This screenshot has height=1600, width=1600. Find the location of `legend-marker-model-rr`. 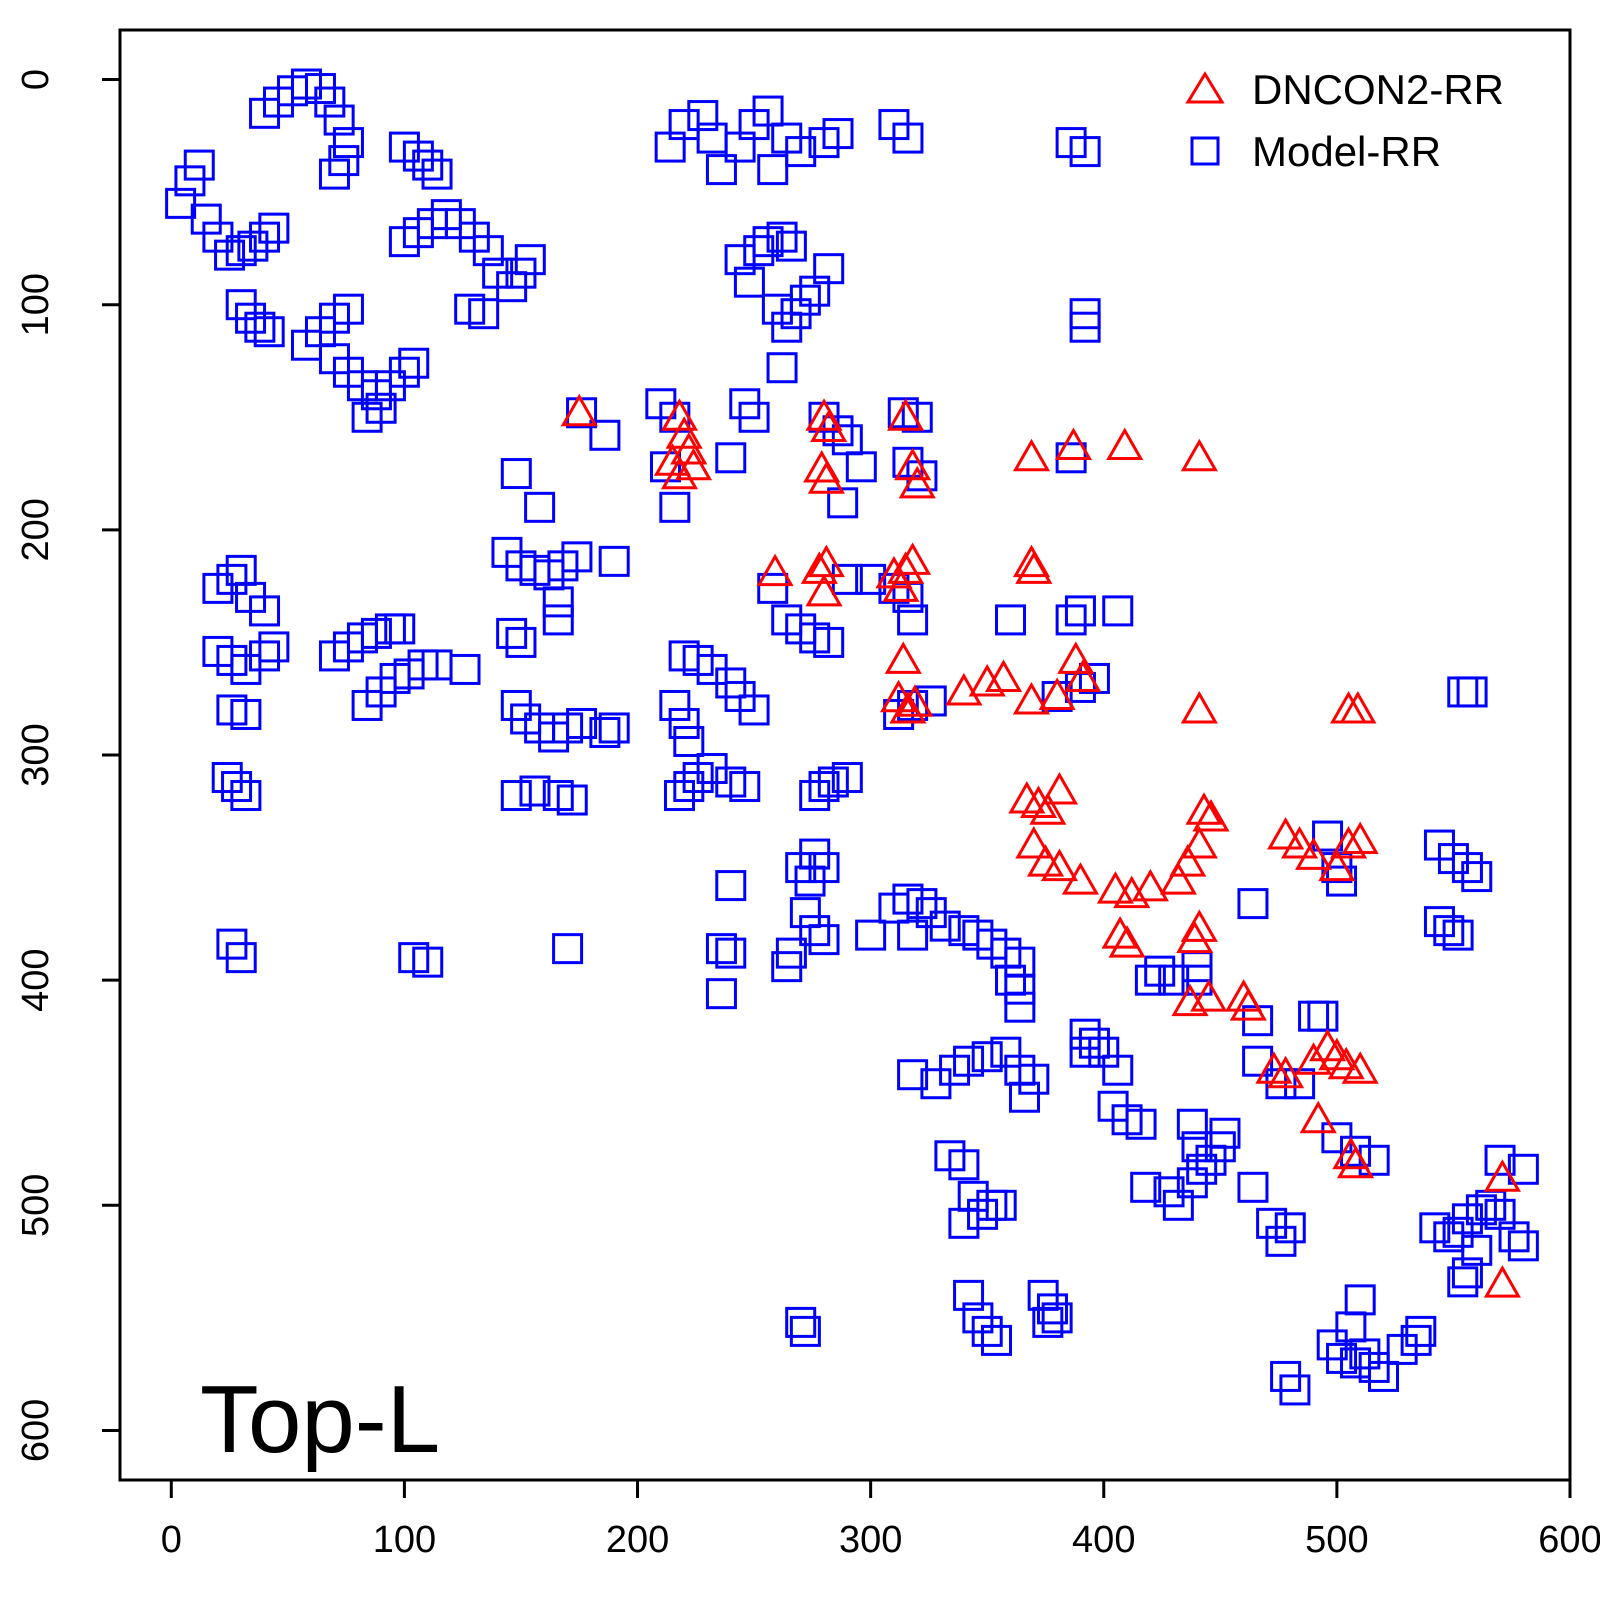

legend-marker-model-rr is located at coordinates (1205, 151).